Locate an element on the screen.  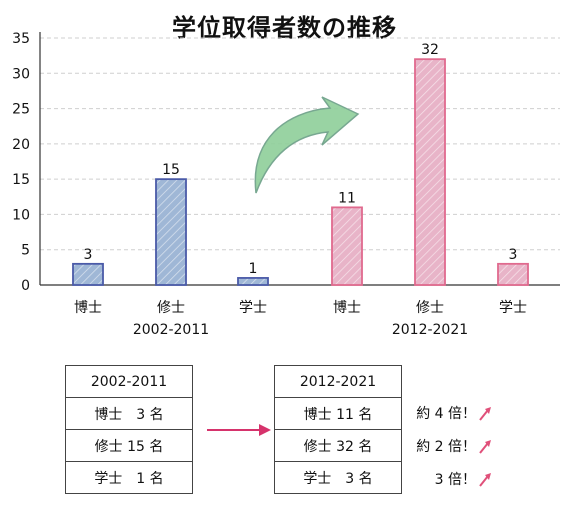
table-2012-2021: 2012-2021 博士 11 名 修士 32 名 学士 3 名 is located at coordinates (338, 429).